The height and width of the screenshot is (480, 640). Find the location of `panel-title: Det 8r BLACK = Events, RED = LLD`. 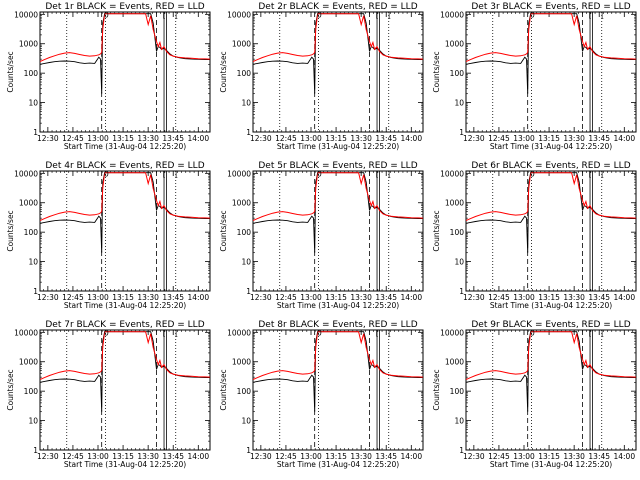

panel-title: Det 8r BLACK = Events, RED = LLD is located at coordinates (337, 325).